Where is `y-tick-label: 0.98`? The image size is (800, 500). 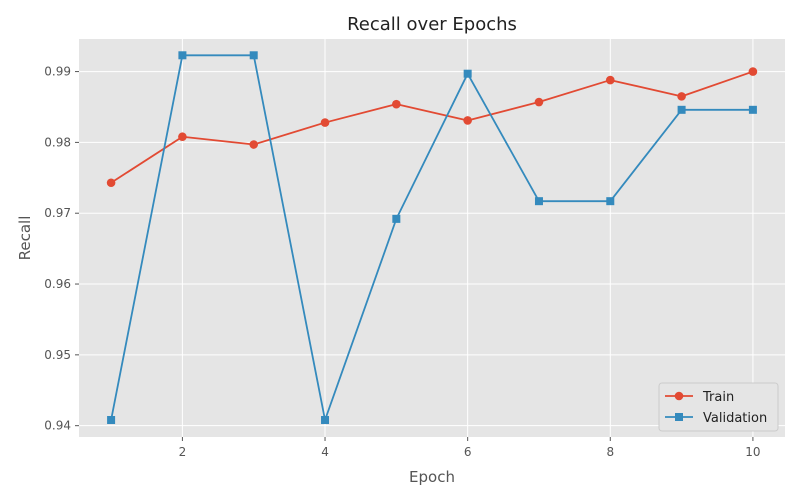
y-tick-label: 0.98 is located at coordinates (57, 142).